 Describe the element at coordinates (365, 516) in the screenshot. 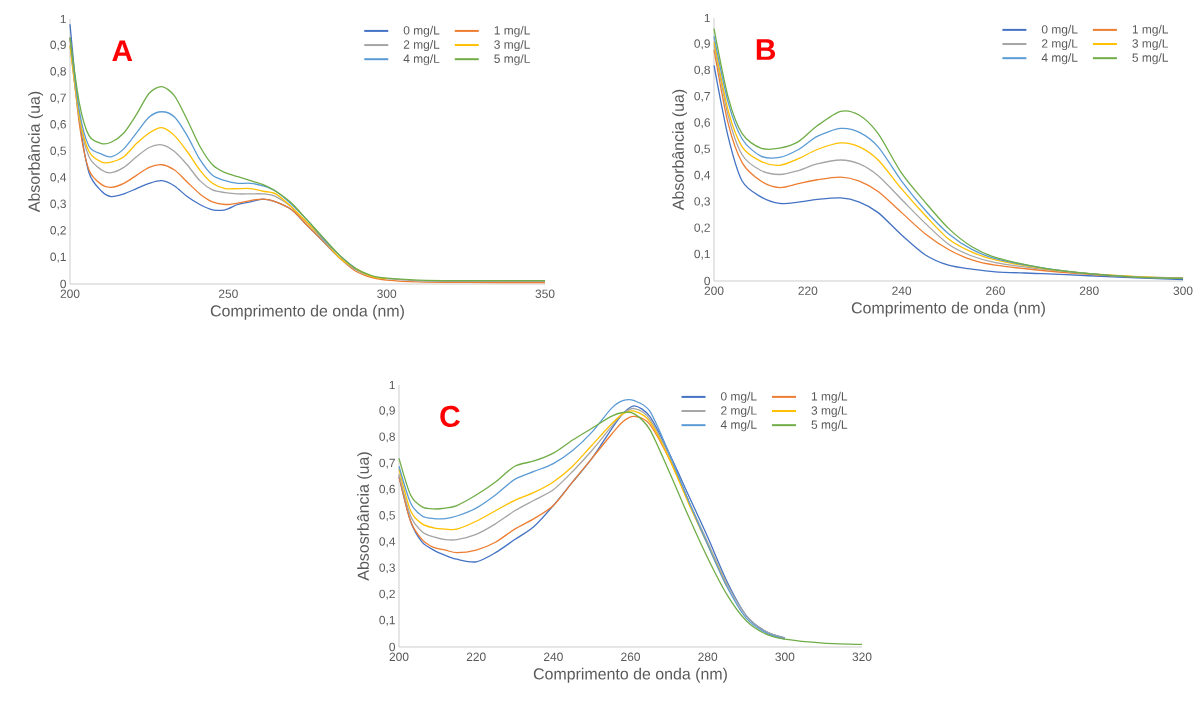

I see `y-axis-title: Absosrbância (ua)` at that location.